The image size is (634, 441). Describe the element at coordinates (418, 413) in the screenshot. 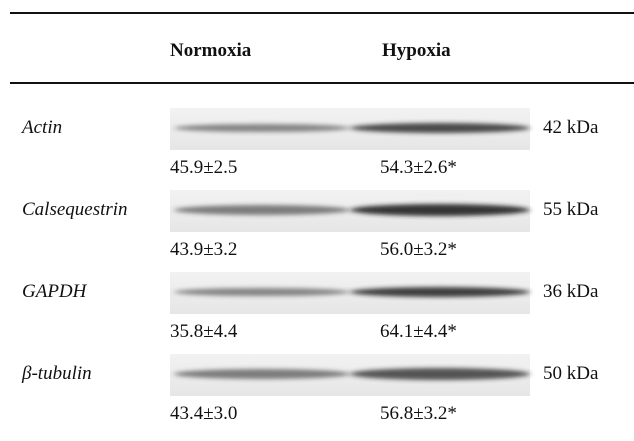

I see `hypoxia-value: 56.8±3.2*` at that location.